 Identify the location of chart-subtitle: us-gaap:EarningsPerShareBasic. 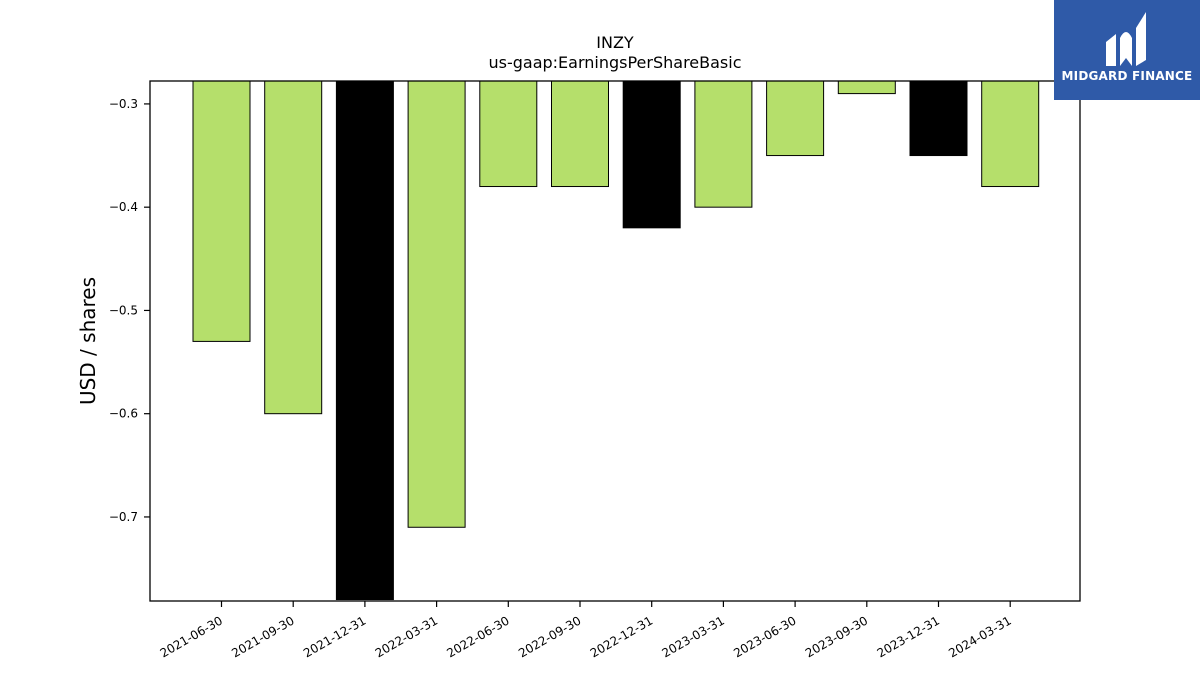
(614, 62).